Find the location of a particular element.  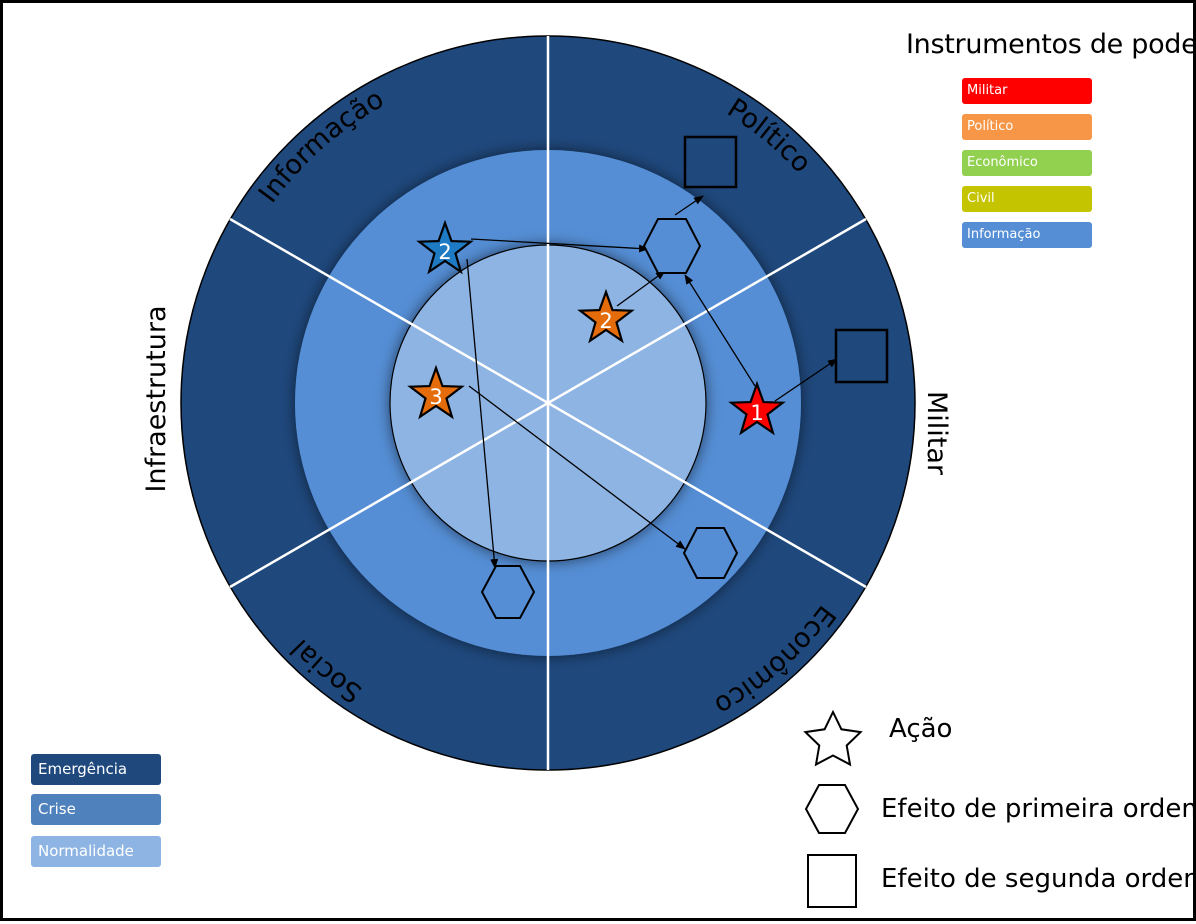

first-order-key-hexagon-icon is located at coordinates (832, 809).